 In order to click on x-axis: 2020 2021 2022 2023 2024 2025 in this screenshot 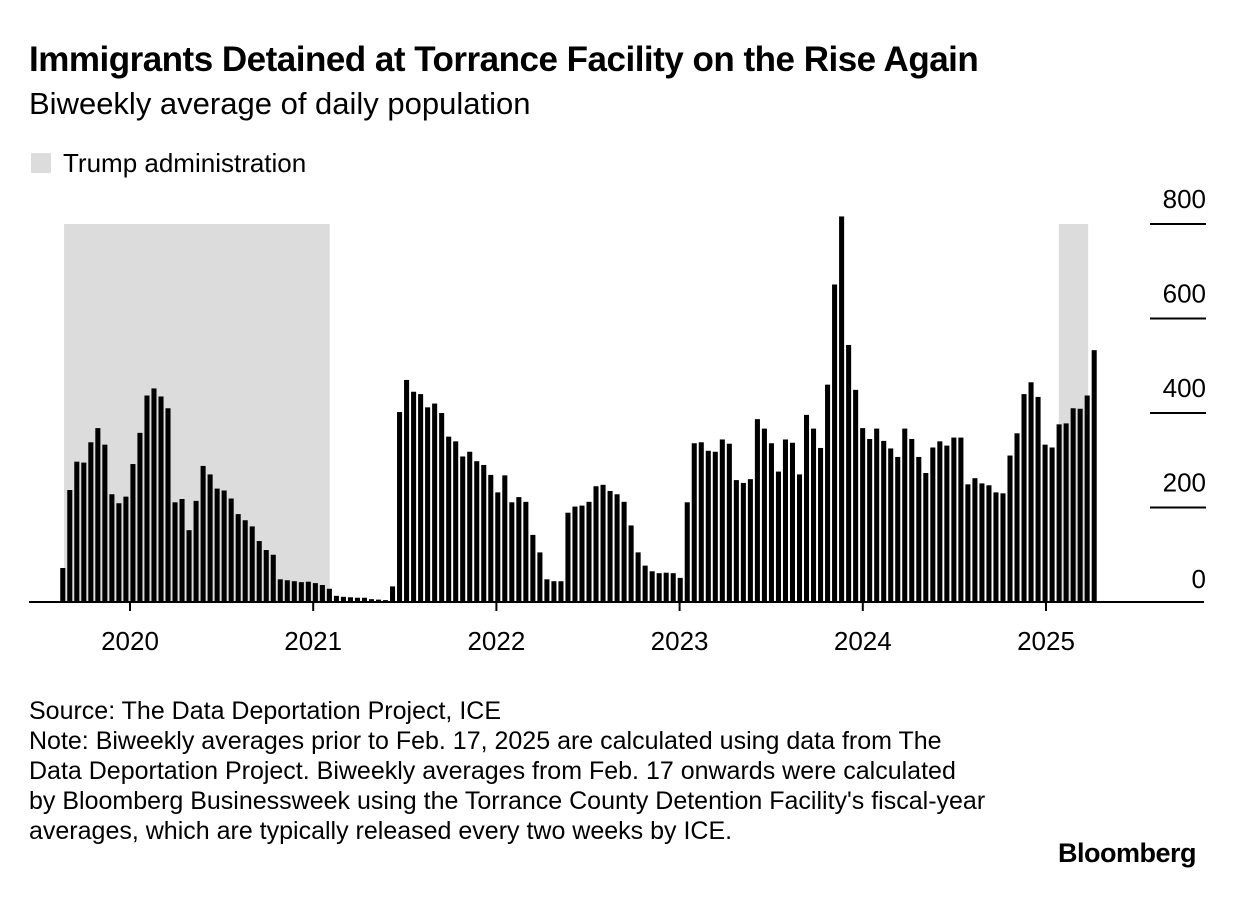, I will do `click(616, 628)`.